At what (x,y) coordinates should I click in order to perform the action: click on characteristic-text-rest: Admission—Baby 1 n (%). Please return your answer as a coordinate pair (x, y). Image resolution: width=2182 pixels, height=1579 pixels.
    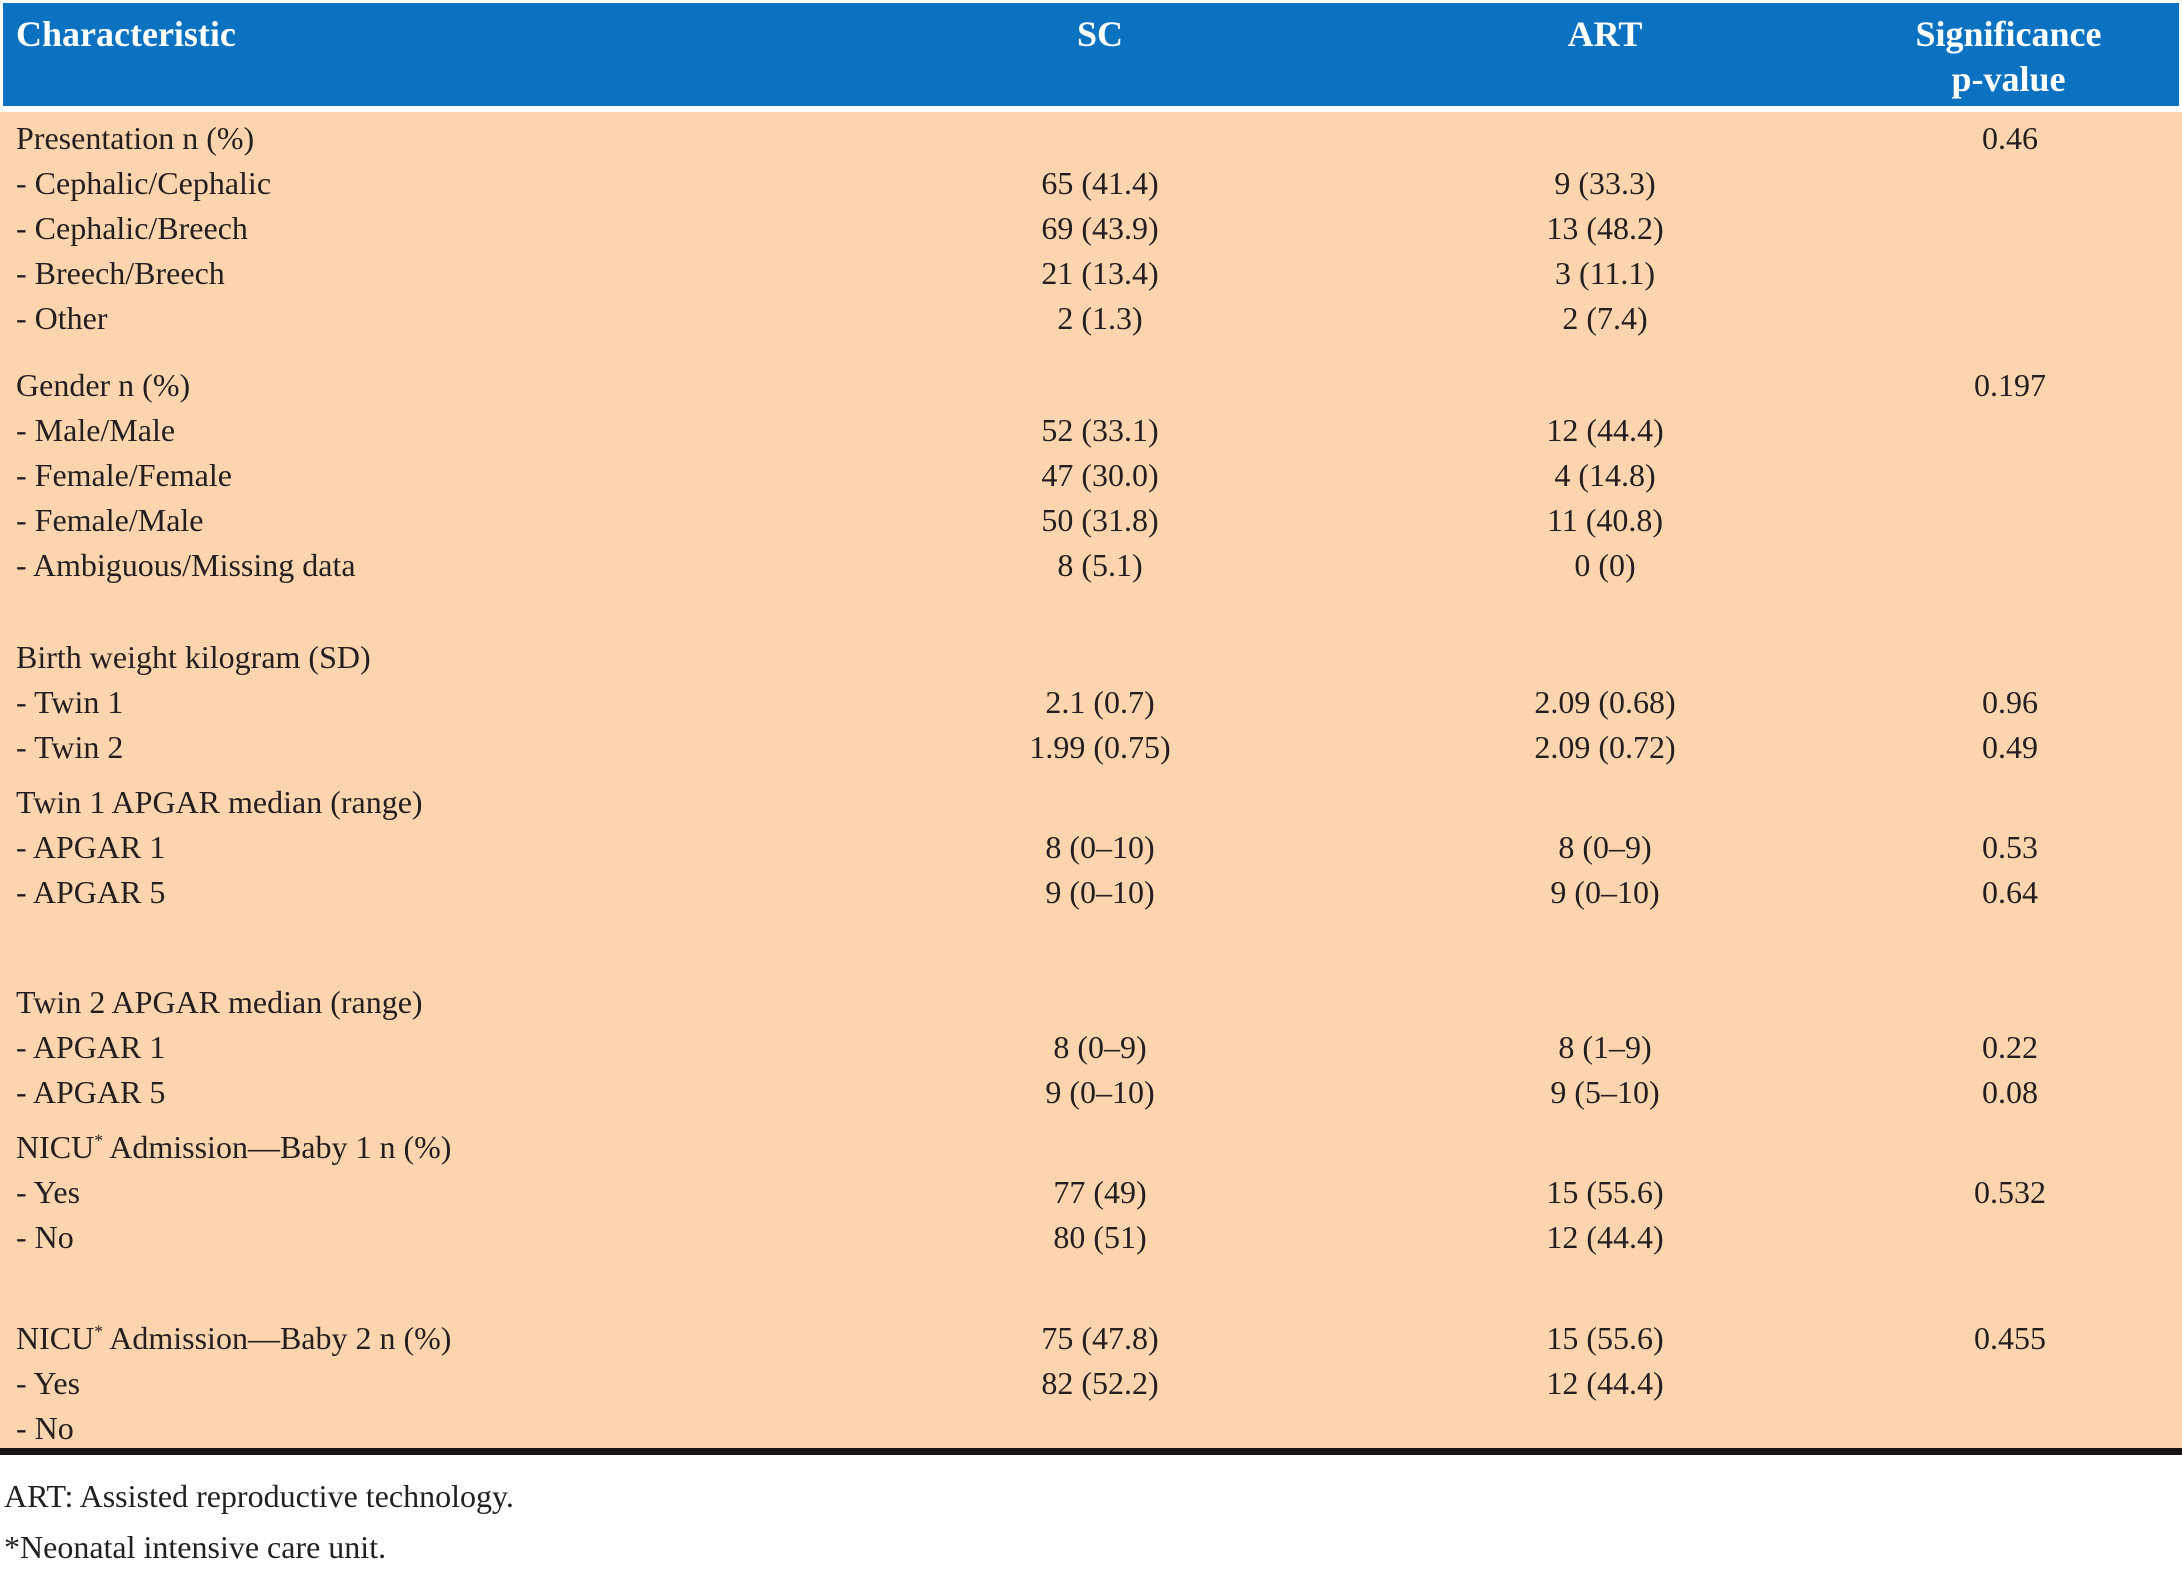
    Looking at the image, I should click on (277, 1147).